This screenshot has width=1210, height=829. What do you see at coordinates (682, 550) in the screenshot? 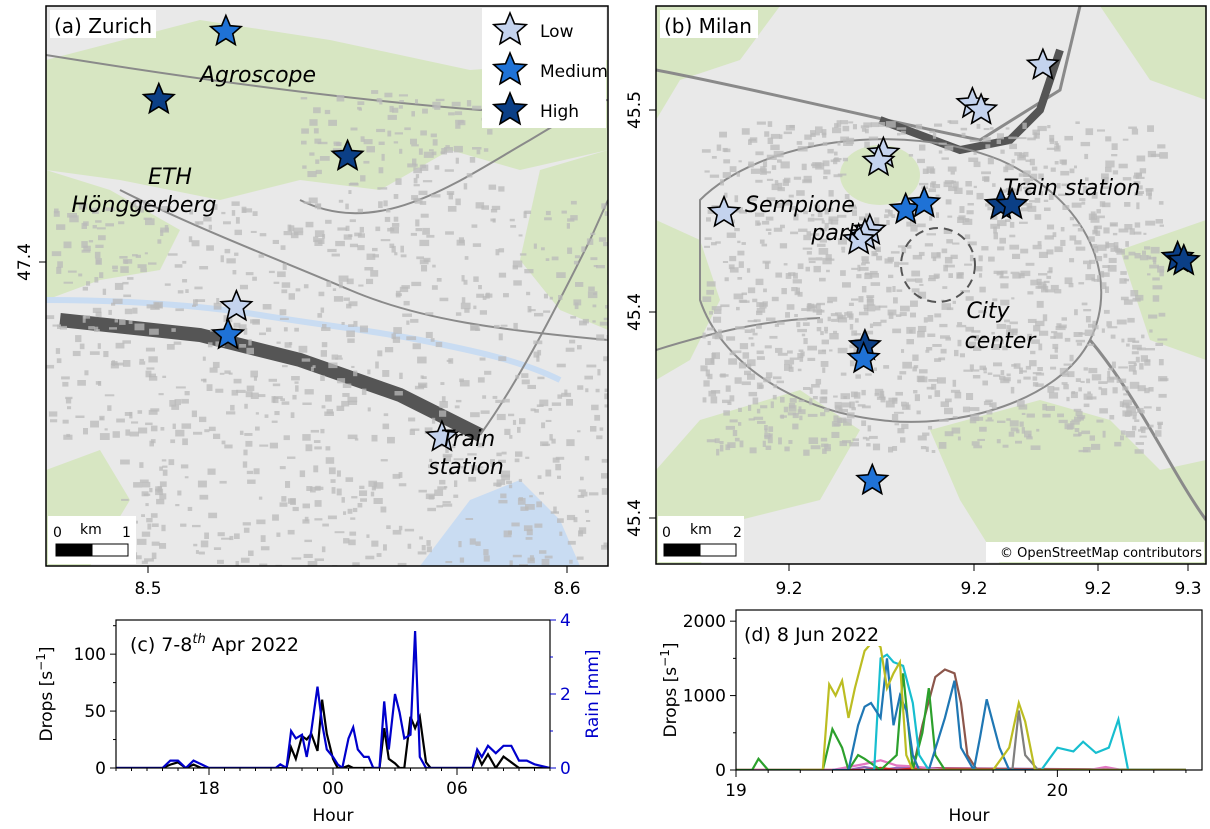
I see `milan-scale-black` at bounding box center [682, 550].